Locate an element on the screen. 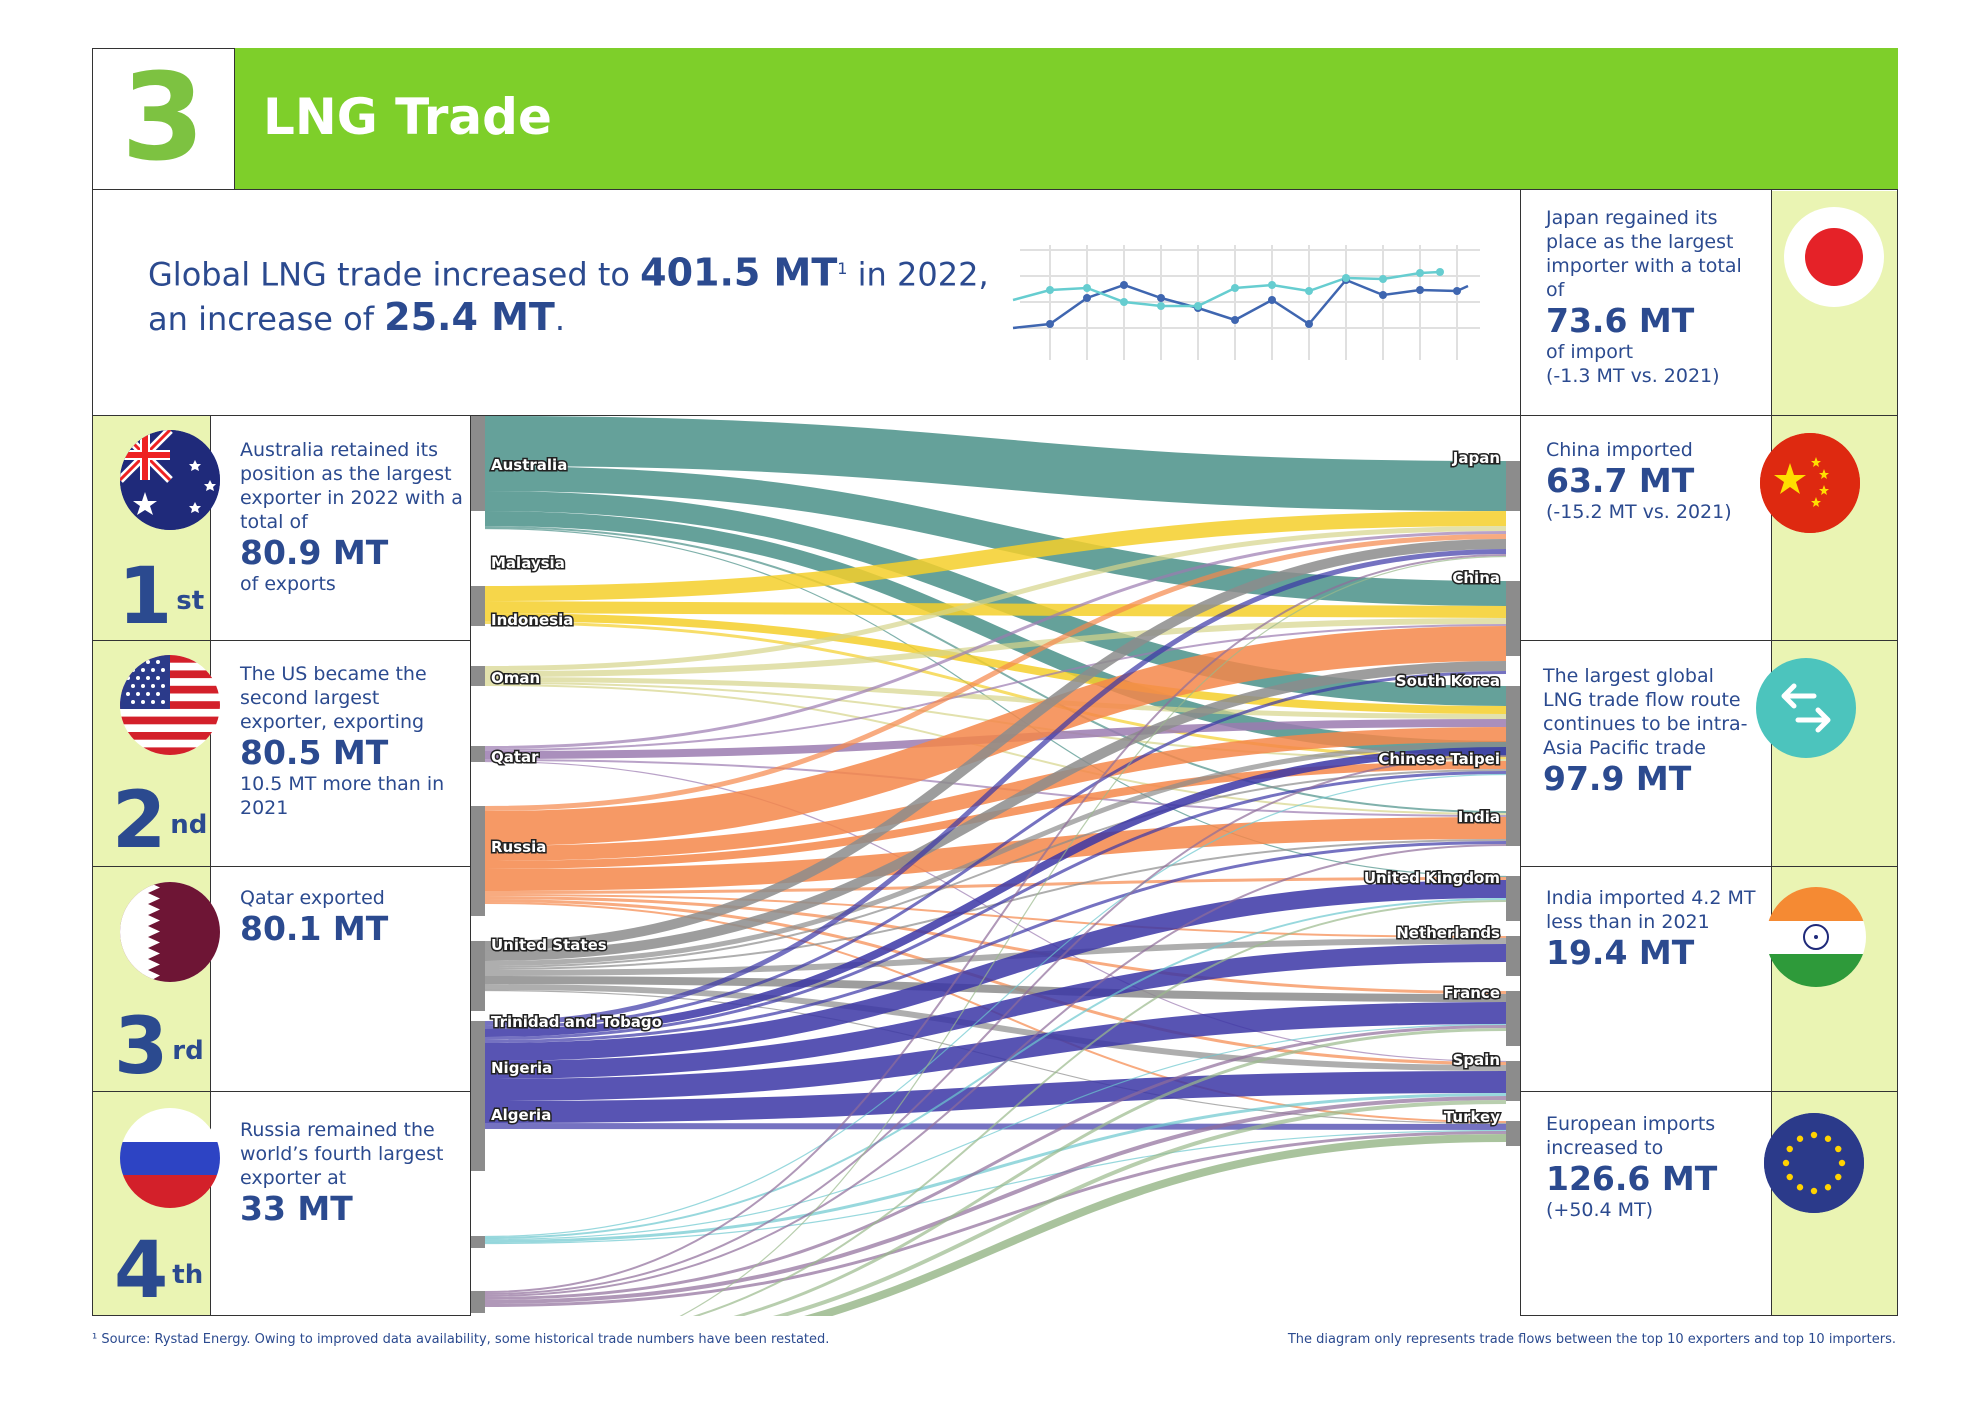 This screenshot has height=1403, width=1984. exporter-note: Qatar exported 80.1 MT is located at coordinates (314, 917).